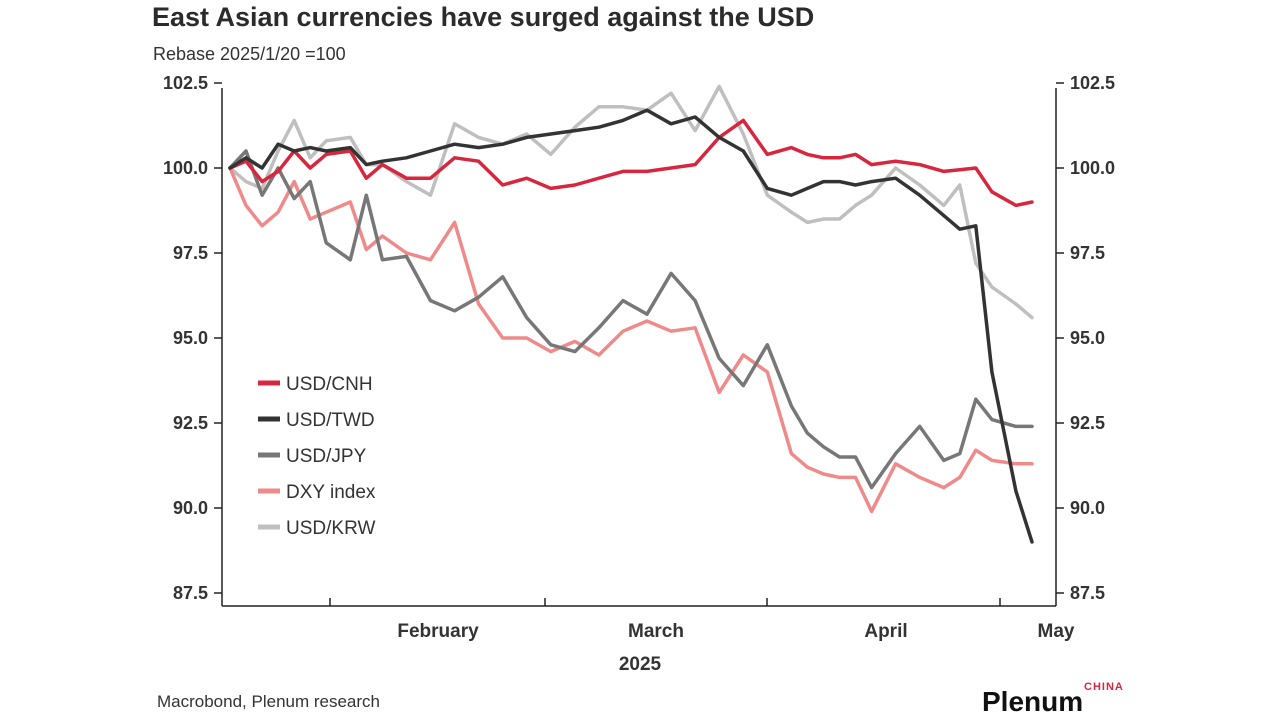 The image size is (1280, 720). Describe the element at coordinates (1056, 631) in the screenshot. I see `x-tick-label-may: May` at that location.